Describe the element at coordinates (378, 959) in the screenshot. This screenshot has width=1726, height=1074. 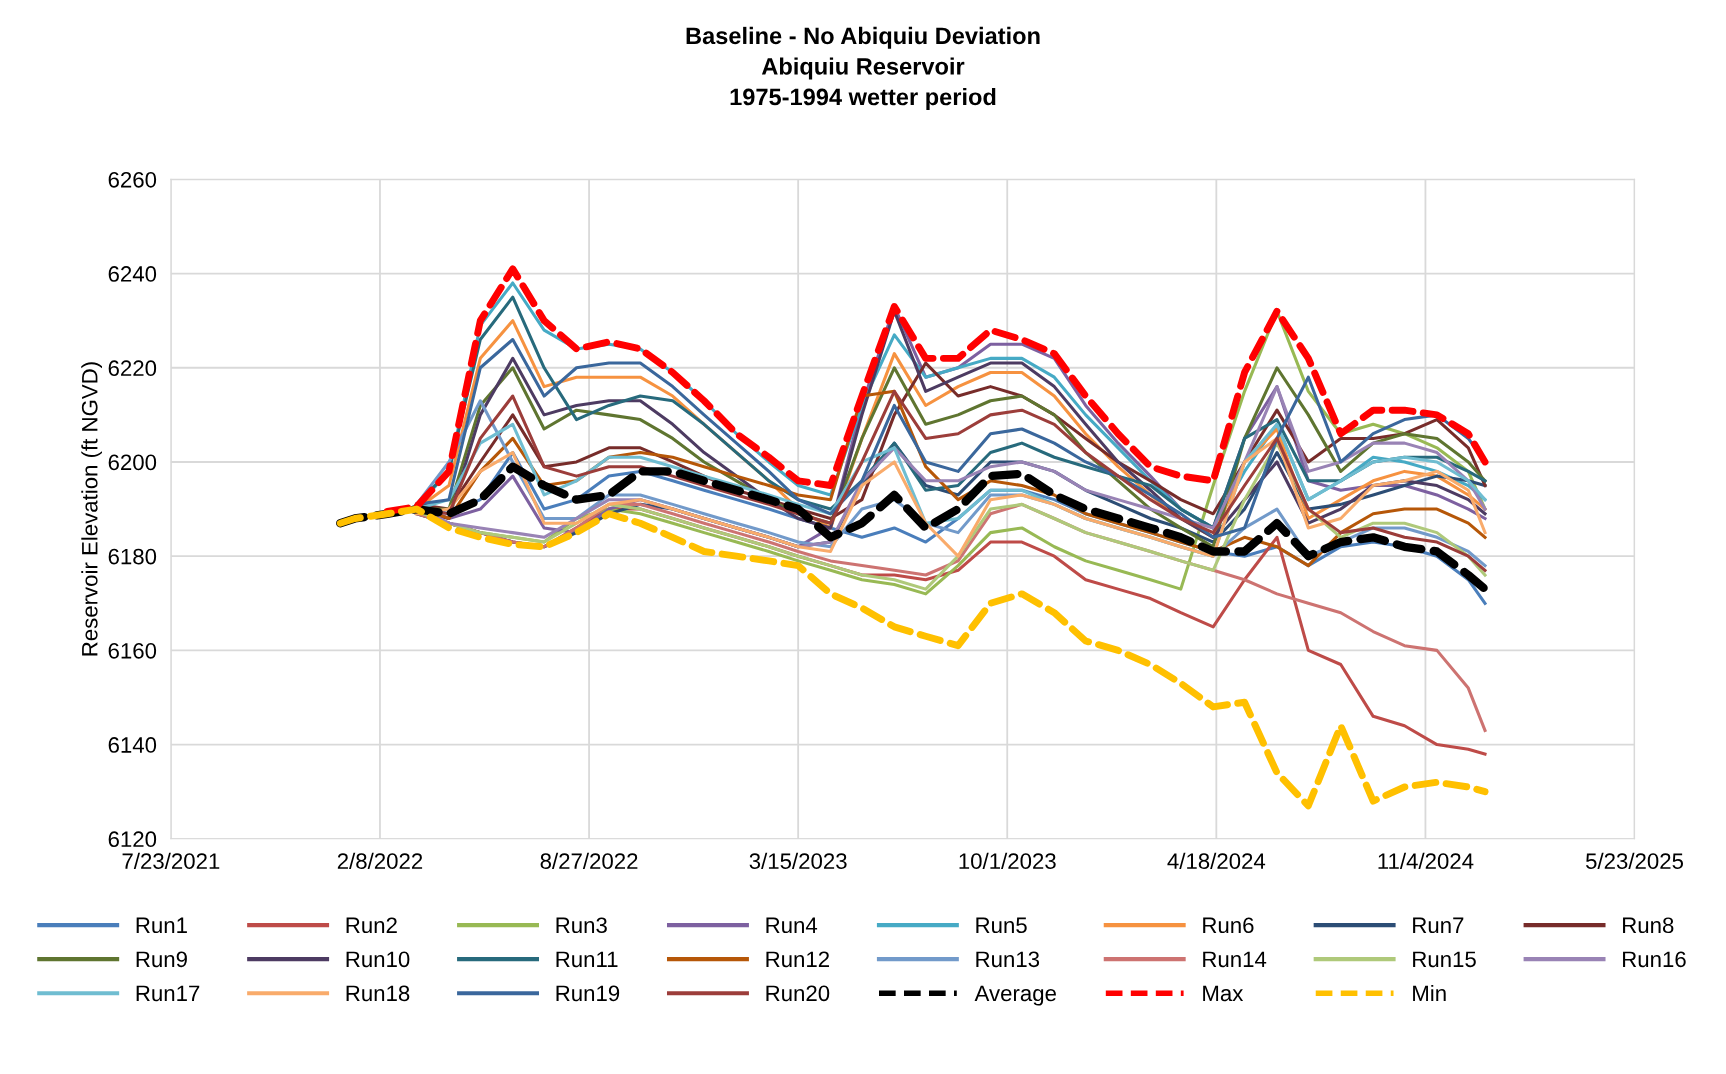
I see `legend-label: Run10` at that location.